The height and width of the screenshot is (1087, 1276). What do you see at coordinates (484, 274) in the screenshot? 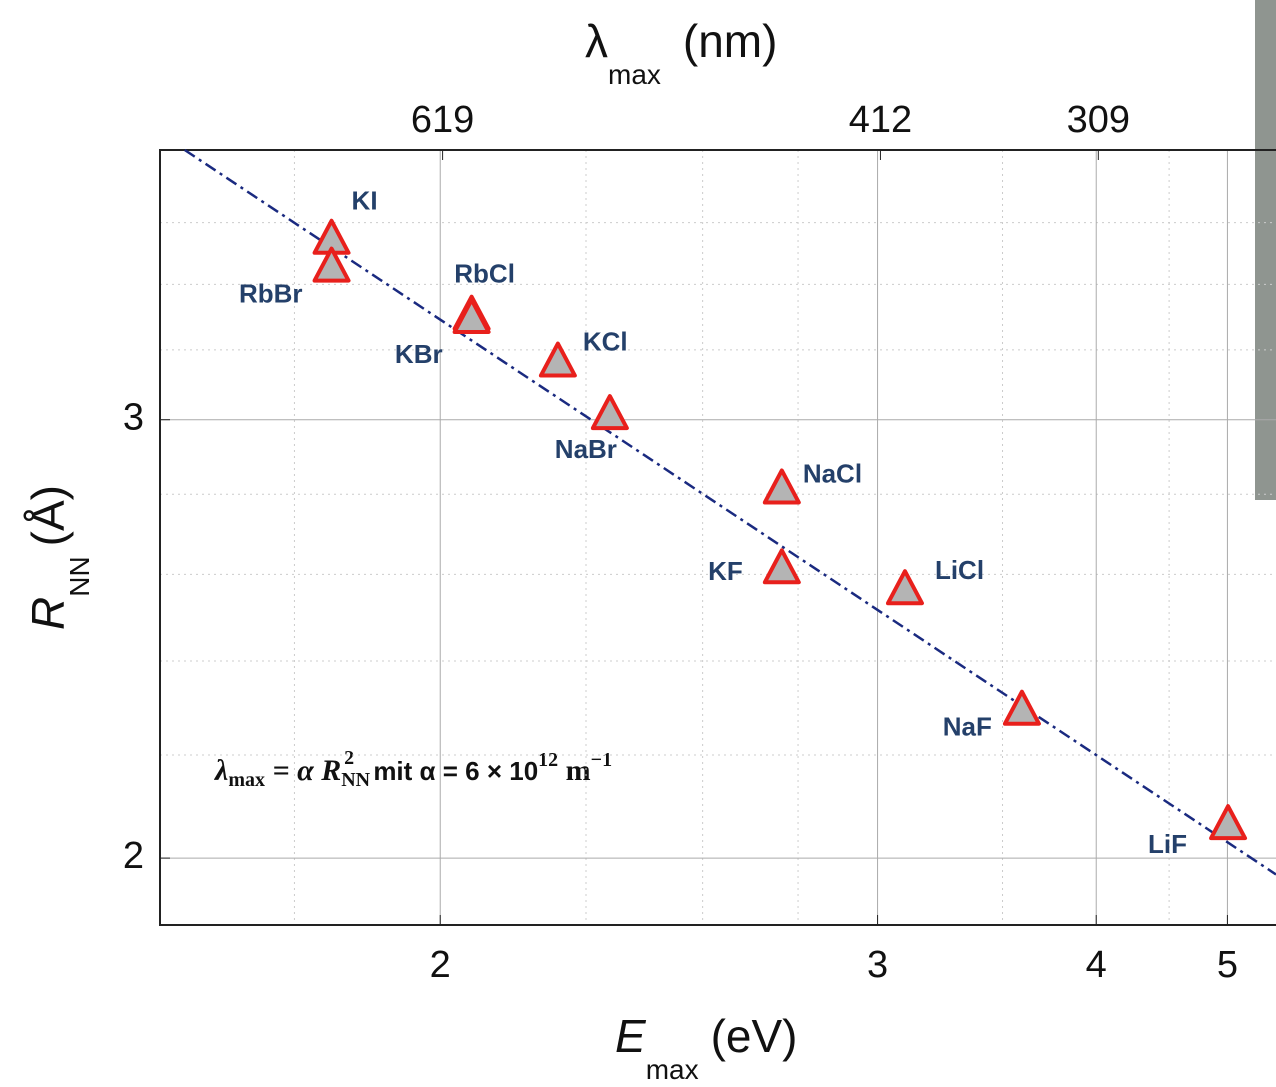
I see `point-label: RbCl` at bounding box center [484, 274].